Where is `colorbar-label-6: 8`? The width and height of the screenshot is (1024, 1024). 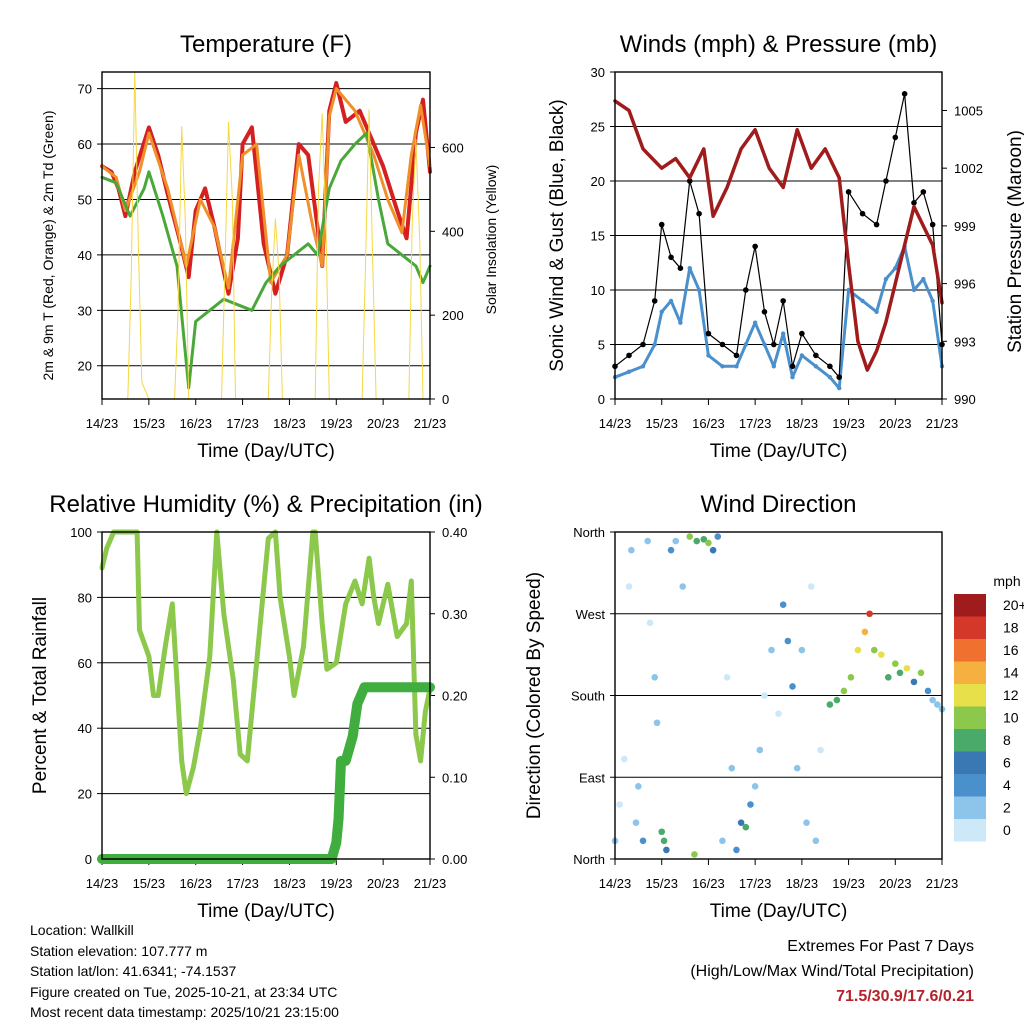 colorbar-label-6: 8 is located at coordinates (1007, 740).